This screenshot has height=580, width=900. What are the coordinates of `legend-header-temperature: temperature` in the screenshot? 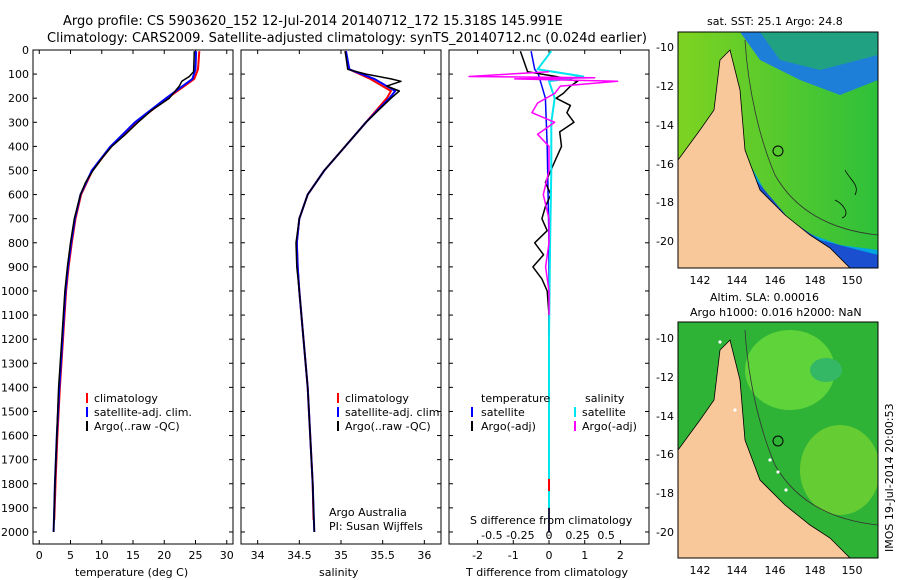 It's located at (515, 398).